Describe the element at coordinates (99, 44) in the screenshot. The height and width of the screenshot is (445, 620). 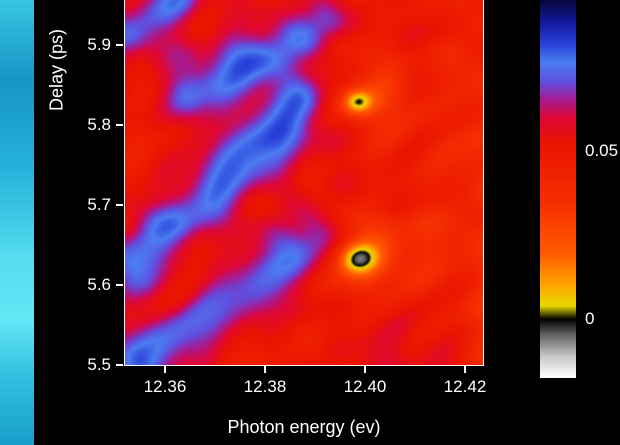
I see `y-tick-label: 5.9` at that location.